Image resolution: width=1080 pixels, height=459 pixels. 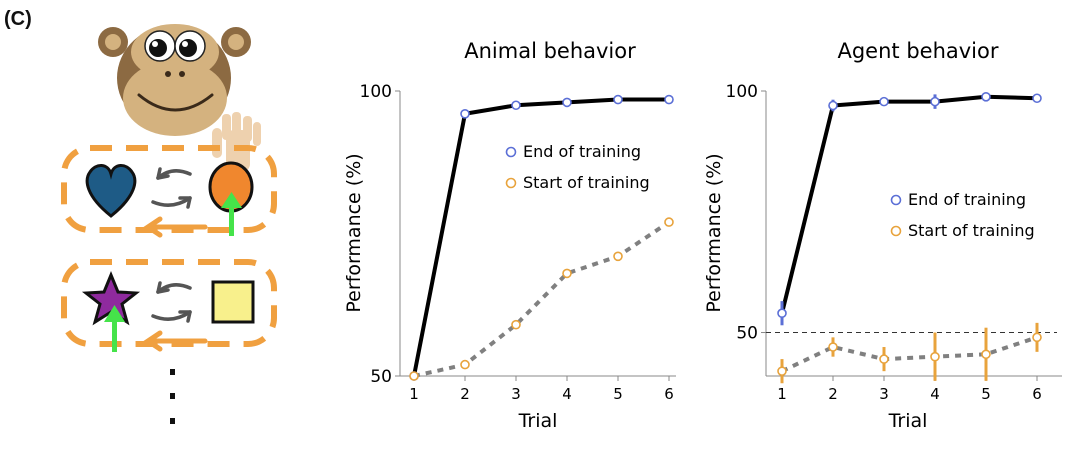 What do you see at coordinates (550, 51) in the screenshot?
I see `chart-title: Animal behavior` at bounding box center [550, 51].